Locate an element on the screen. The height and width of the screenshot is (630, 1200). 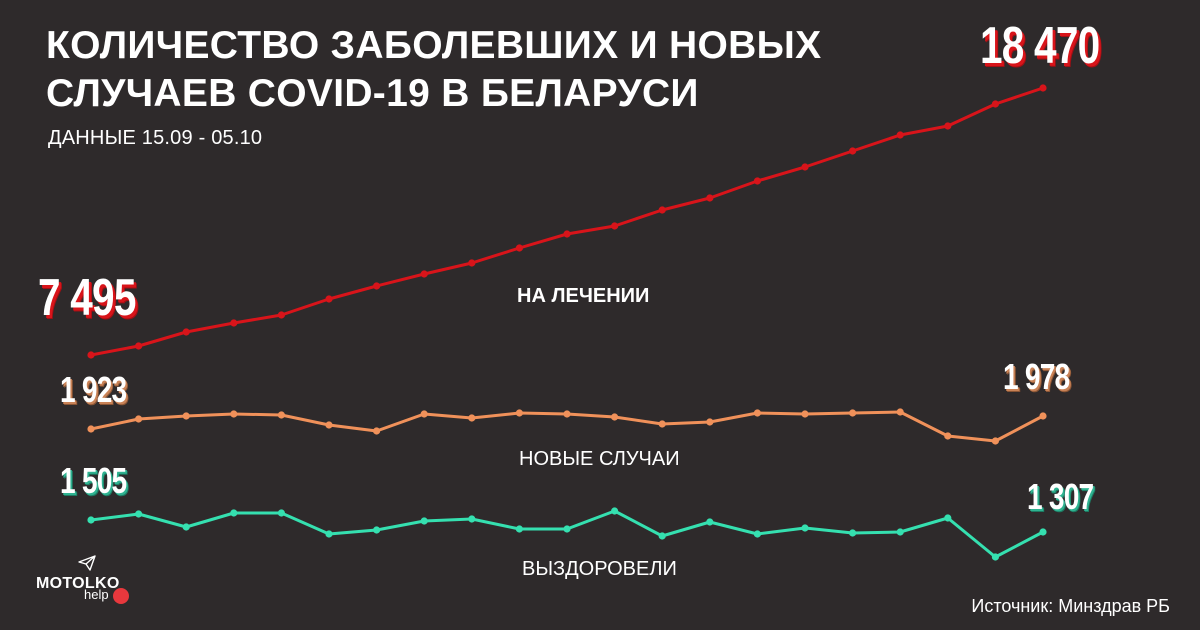
title-line-2: СЛУЧАЕВ COVID-19 В БЕЛАРУСИ is located at coordinates (372, 93).